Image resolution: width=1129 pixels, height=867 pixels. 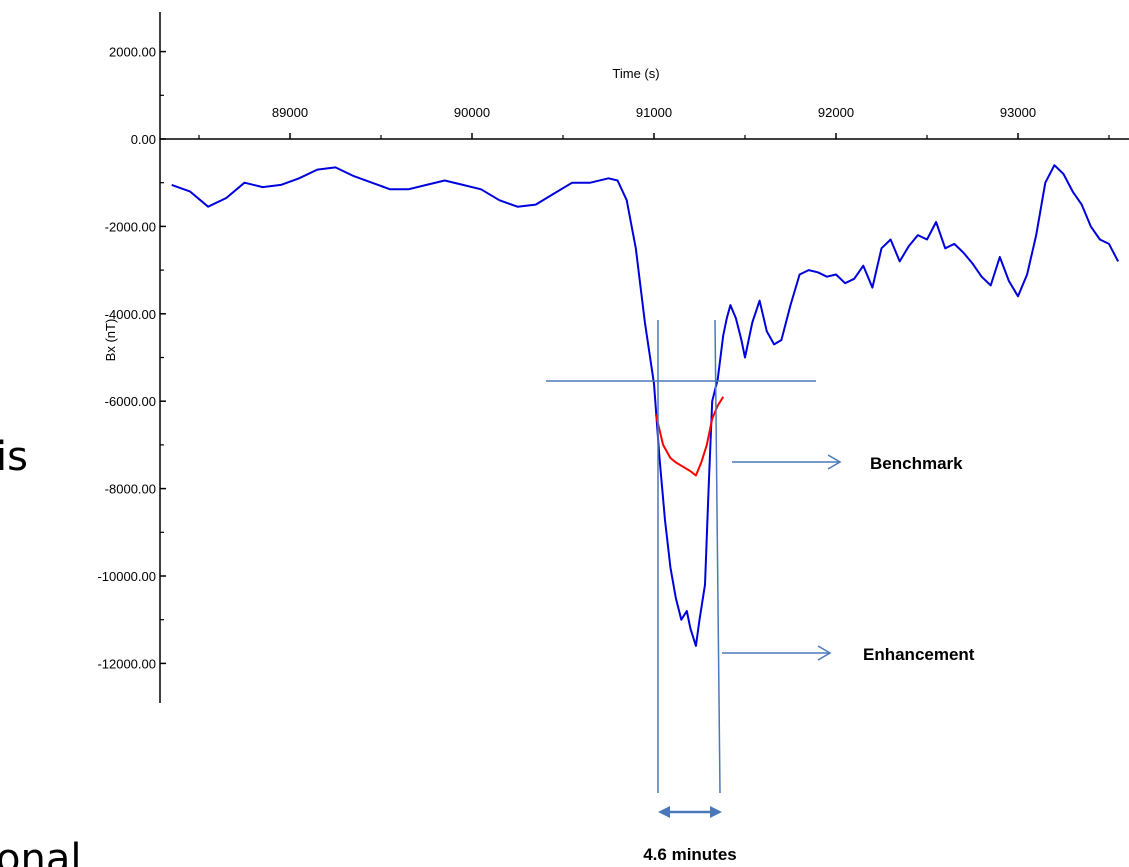 I want to click on y-tick-label: -4000.00, so click(x=130, y=314).